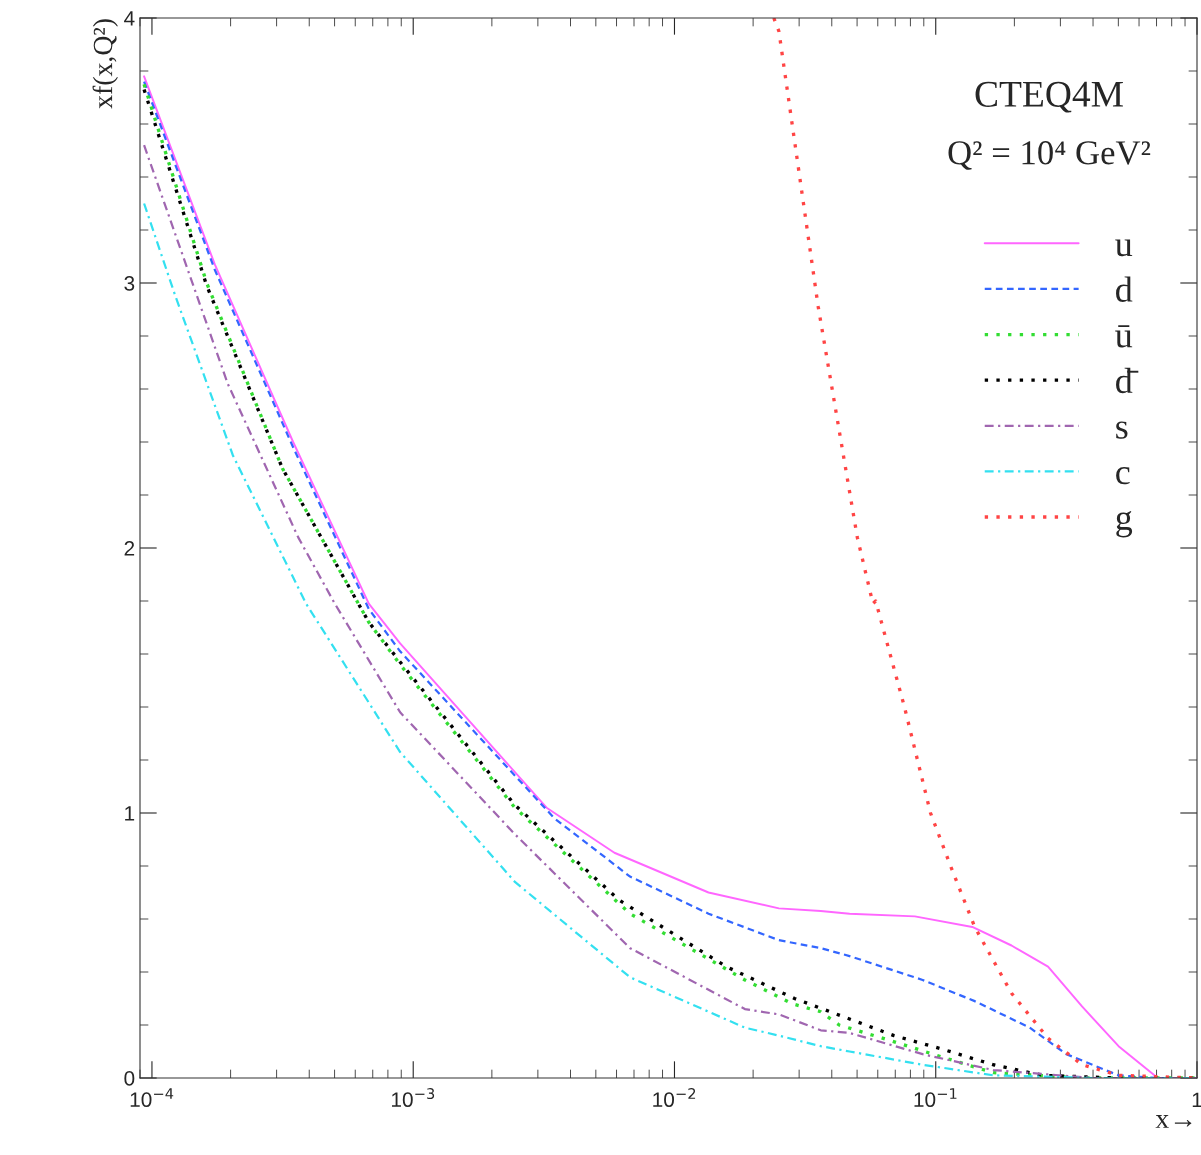  Describe the element at coordinates (1127, 380) in the screenshot. I see `legend-label: d̄` at that location.